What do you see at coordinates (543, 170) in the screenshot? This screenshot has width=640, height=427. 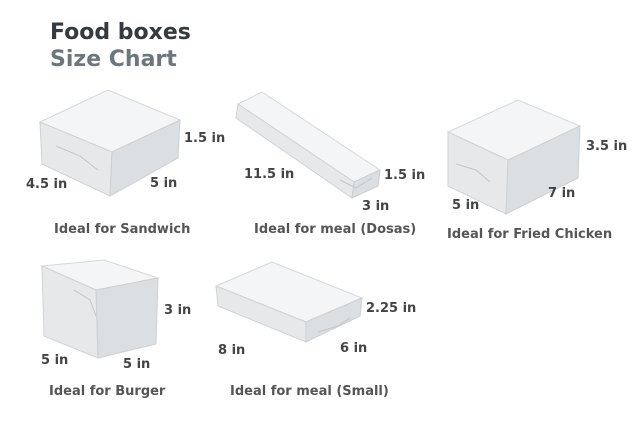 I see `box-fried-chicken-right-face` at bounding box center [543, 170].